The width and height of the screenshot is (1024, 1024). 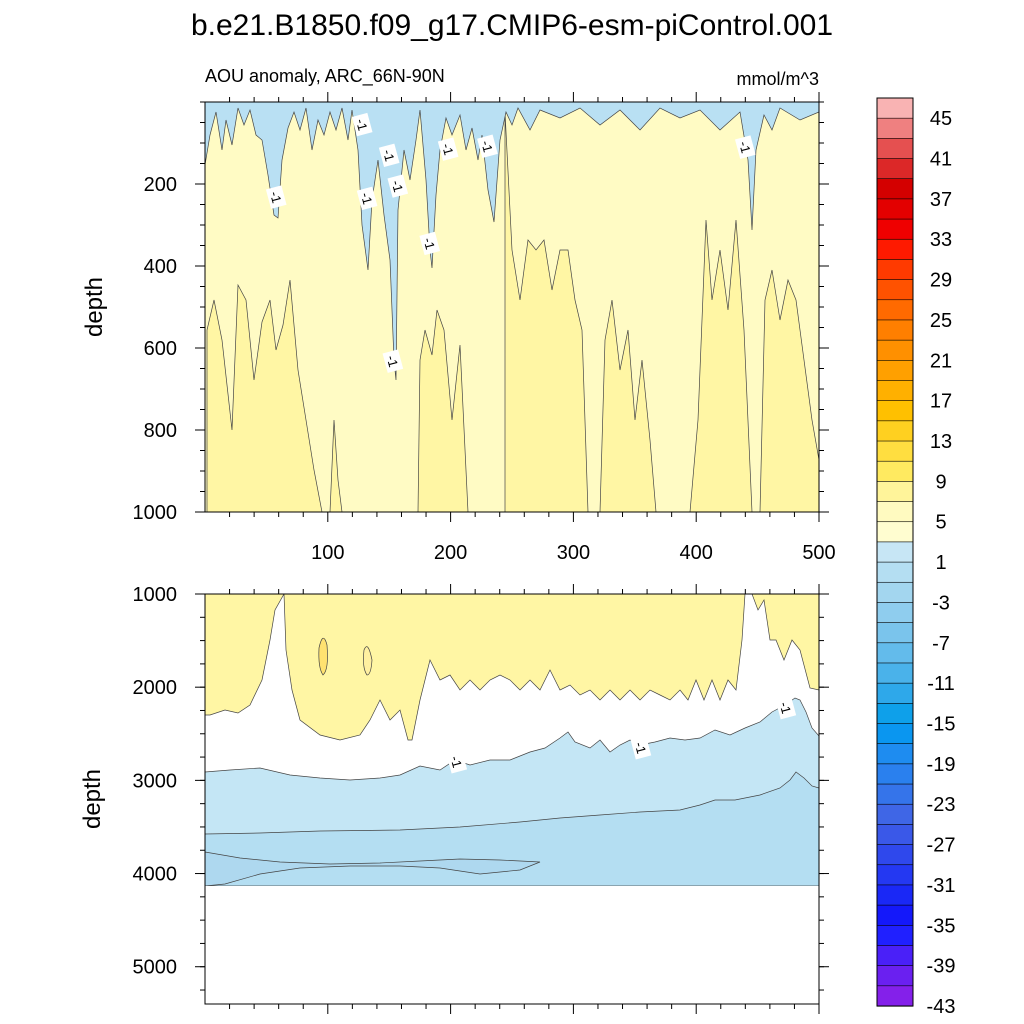 I want to click on top-x-tick-label: 200, so click(x=450, y=553).